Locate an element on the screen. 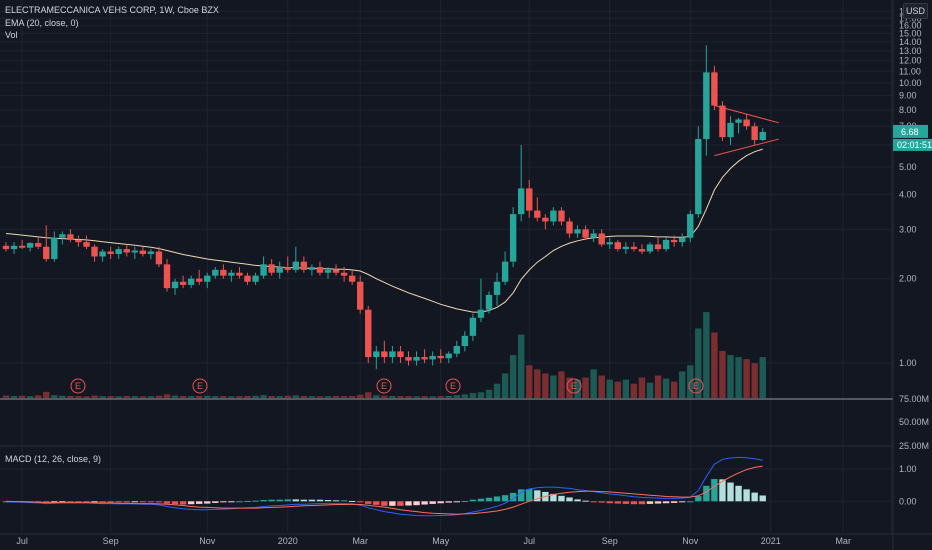 The image size is (932, 550). macd-tick-label: 0.00 is located at coordinates (908, 501).